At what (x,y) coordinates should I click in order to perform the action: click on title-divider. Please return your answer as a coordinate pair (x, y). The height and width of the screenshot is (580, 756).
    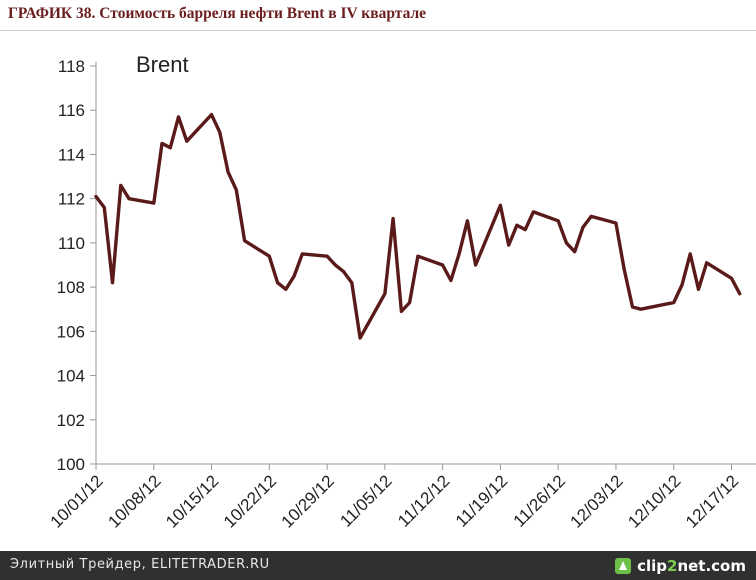
    Looking at the image, I should click on (378, 30).